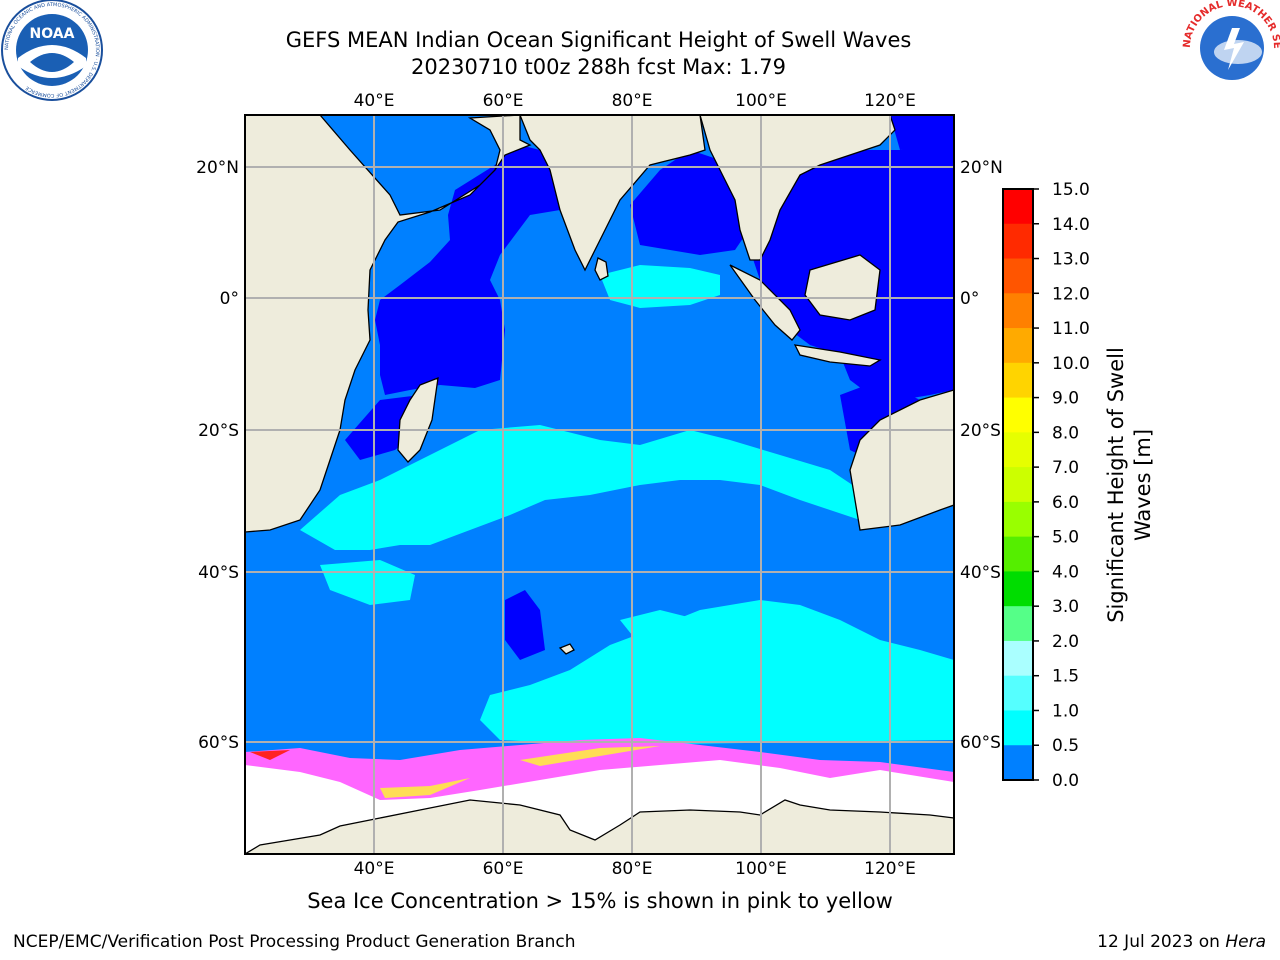 The width and height of the screenshot is (1280, 960). Describe the element at coordinates (52, 34) in the screenshot. I see `noaa-logo-text: NOAA` at that location.